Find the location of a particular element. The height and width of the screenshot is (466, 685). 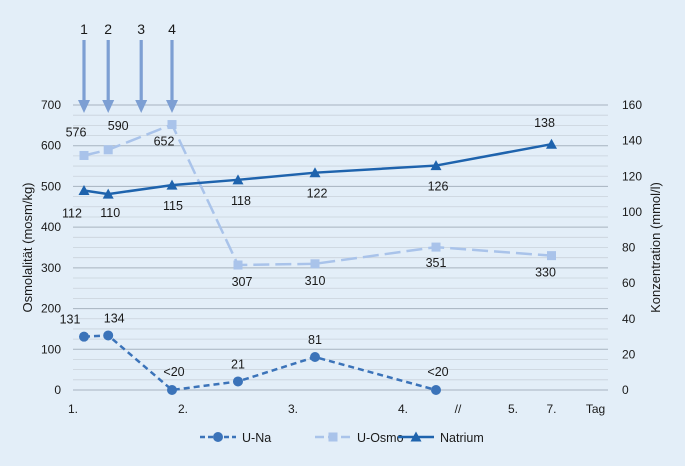

x-tick-label: 3. is located at coordinates (293, 409).